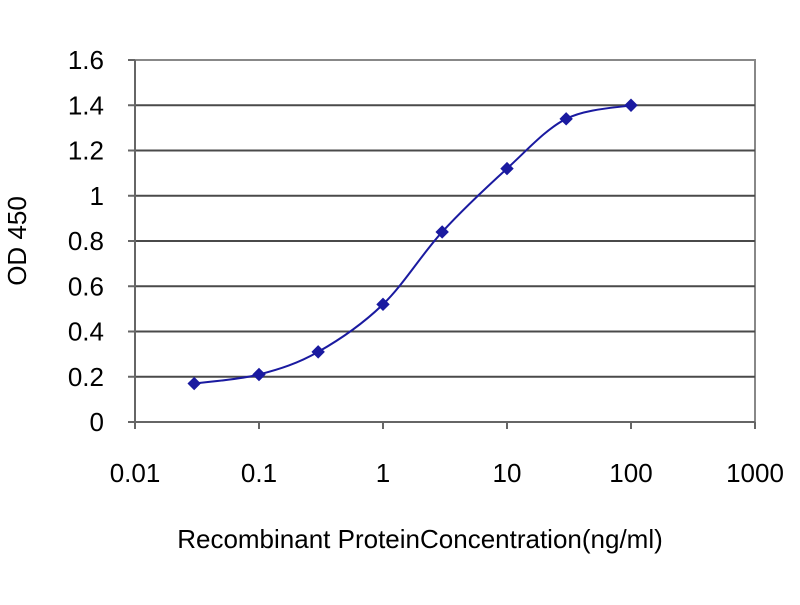 This screenshot has width=800, height=605. What do you see at coordinates (97, 196) in the screenshot?
I see `y-tick-label: 1` at bounding box center [97, 196].